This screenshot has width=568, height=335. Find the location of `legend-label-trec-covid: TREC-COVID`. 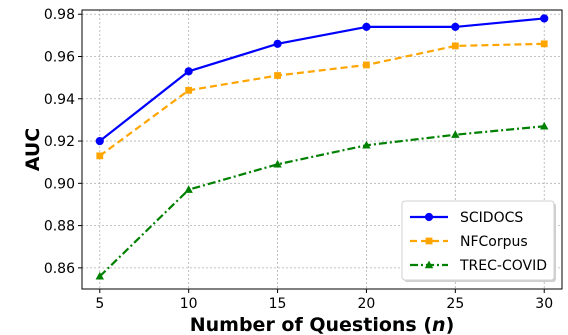

legend-label-trec-covid: TREC-COVID is located at coordinates (503, 266).